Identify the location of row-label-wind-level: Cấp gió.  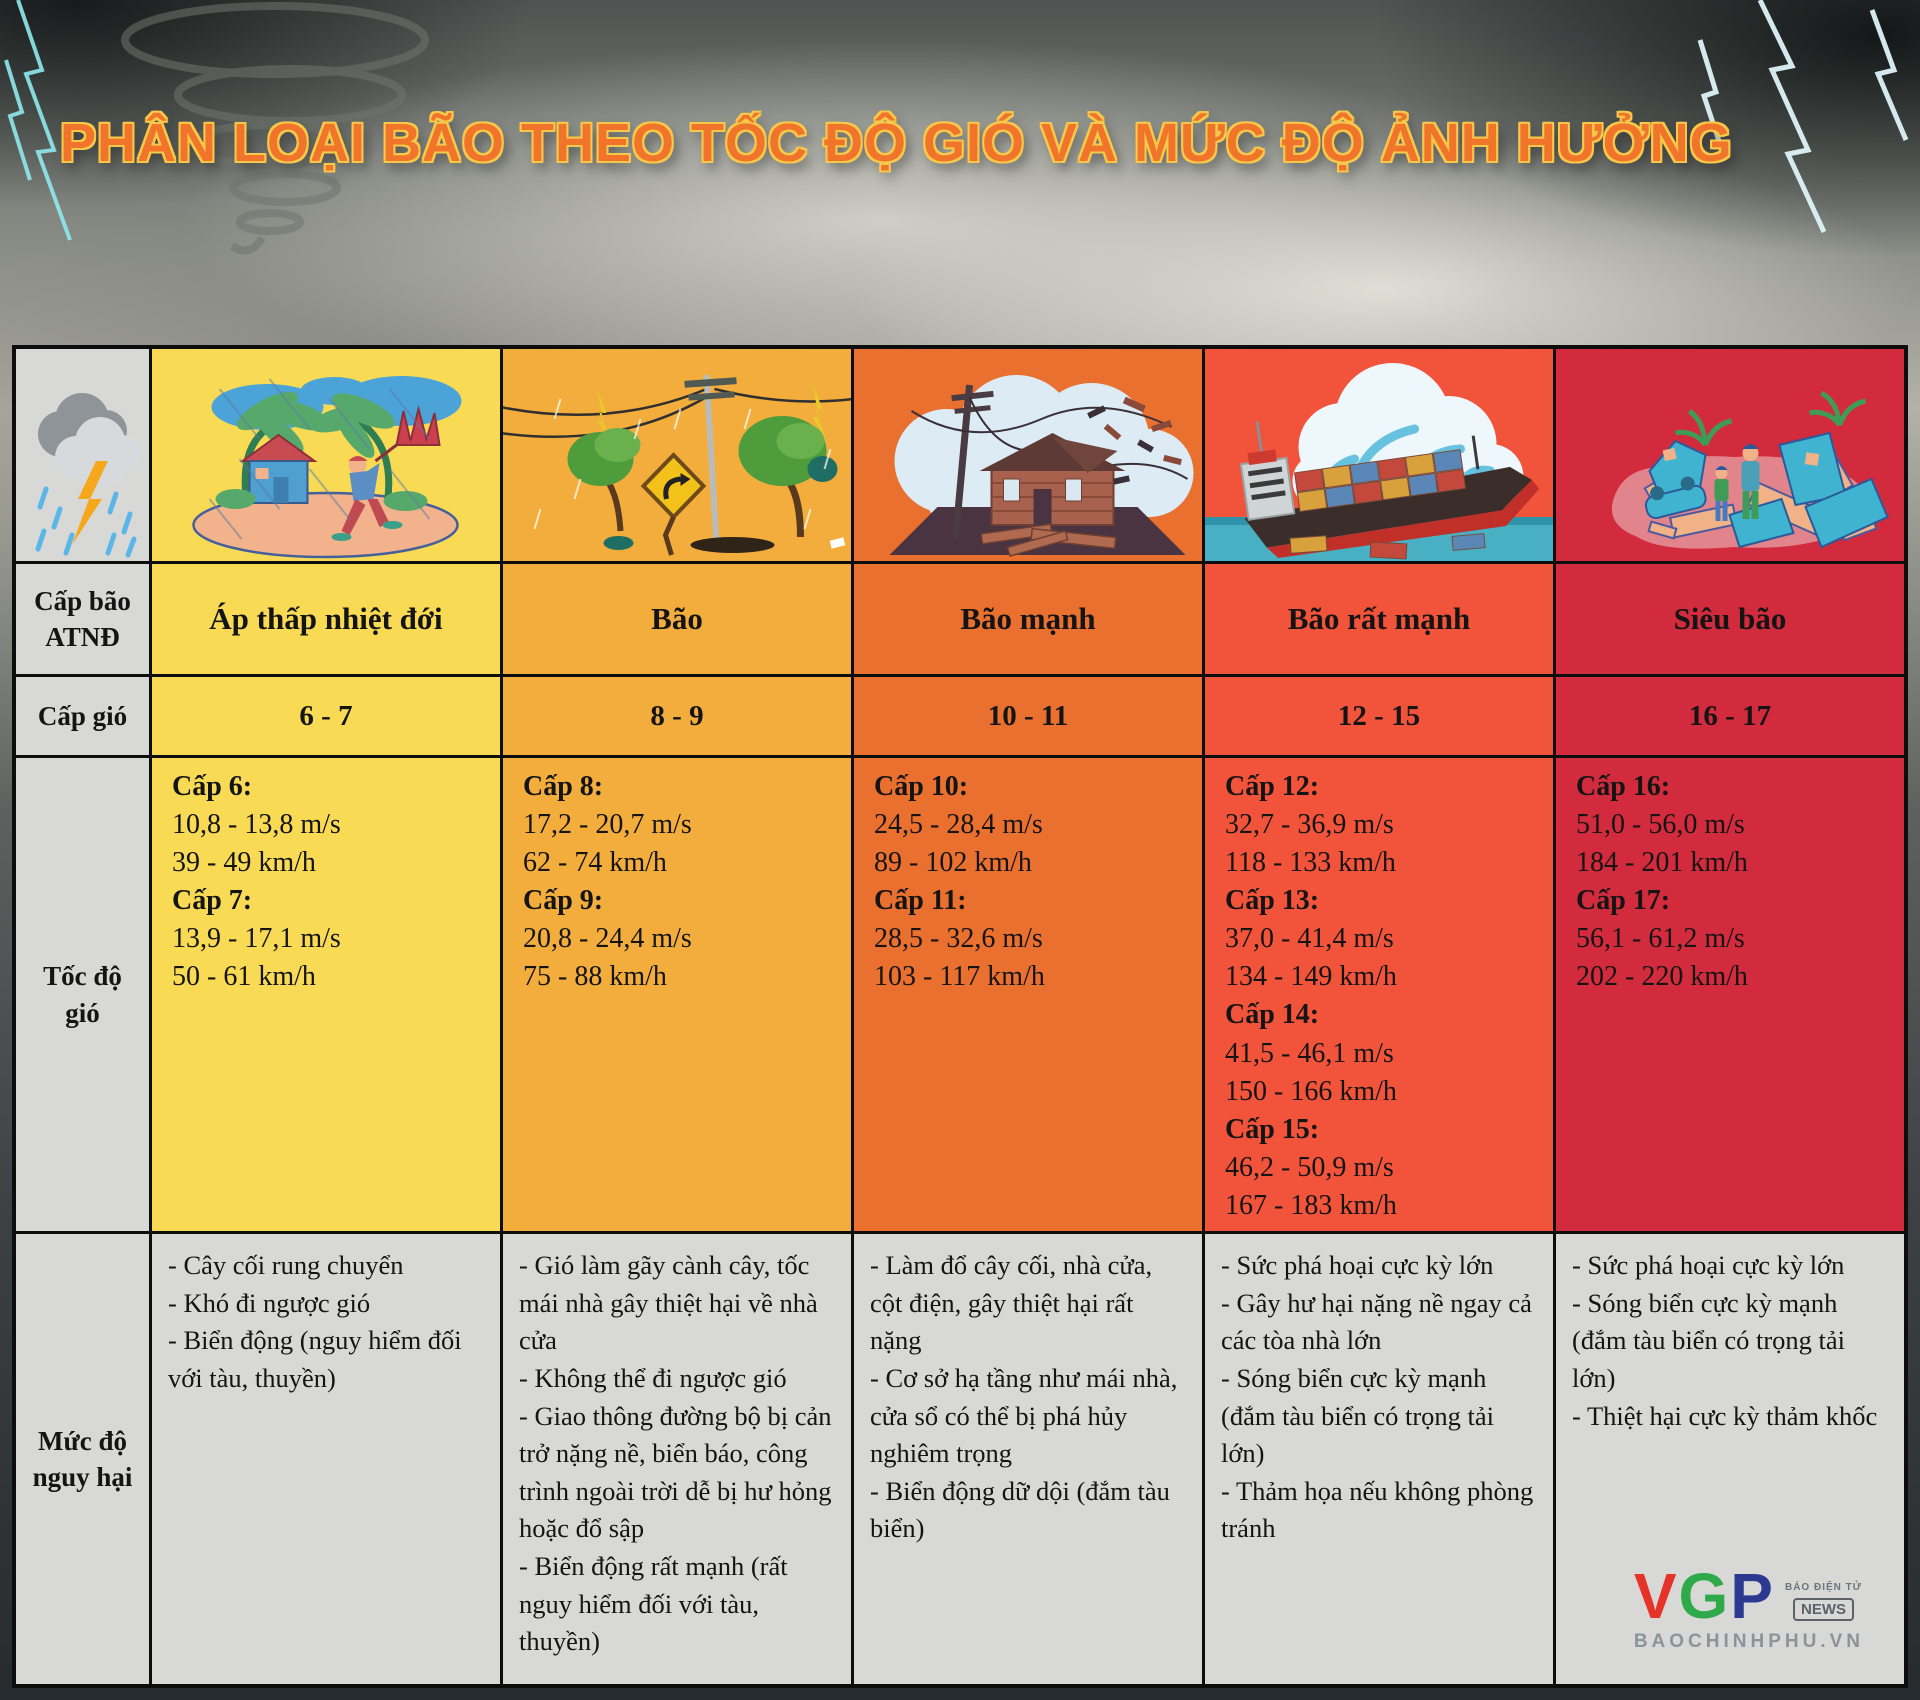
(82, 716).